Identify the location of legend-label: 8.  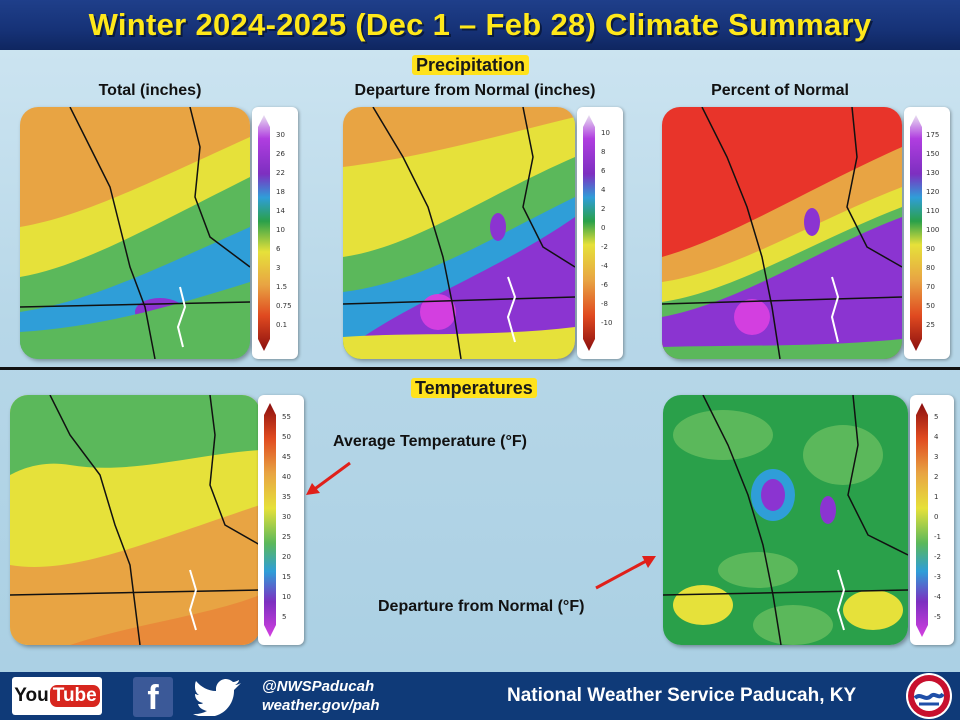
(603, 152).